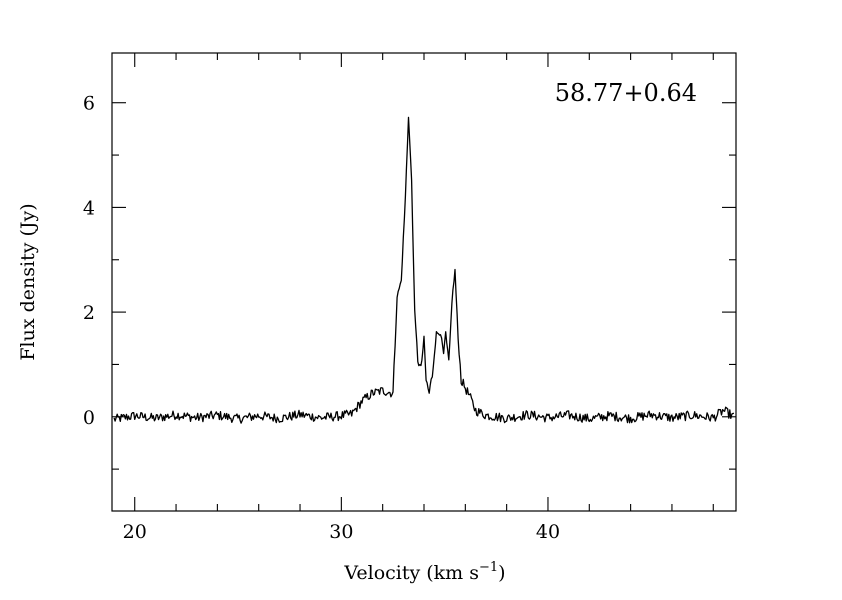  Describe the element at coordinates (411, 573) in the screenshot. I see `x-axis-title-main: Velocity (km s` at that location.